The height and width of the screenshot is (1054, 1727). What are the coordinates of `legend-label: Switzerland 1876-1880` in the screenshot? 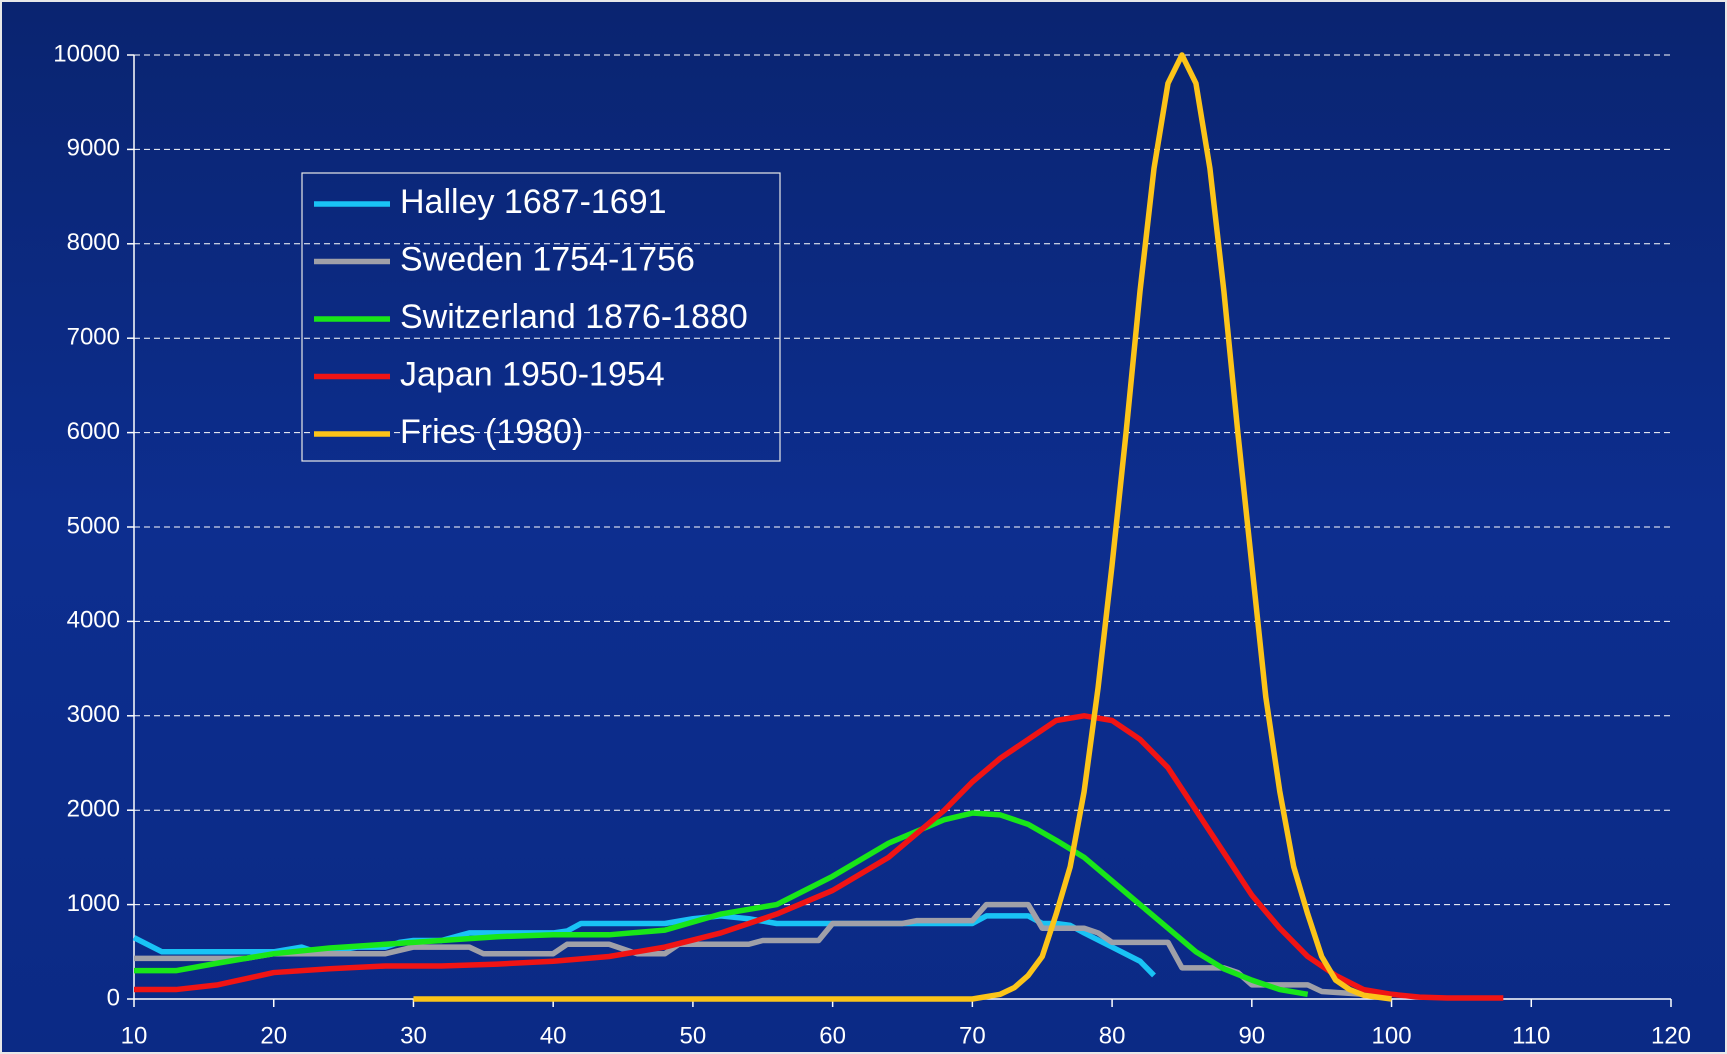 It's located at (574, 317).